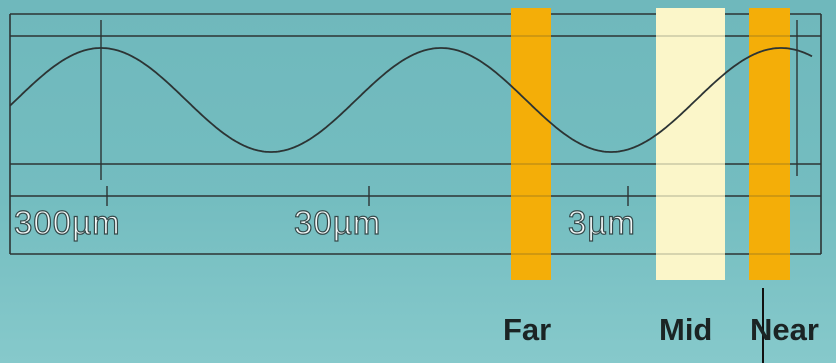 The height and width of the screenshot is (363, 836). Describe the element at coordinates (784, 329) in the screenshot. I see `near-label: Near` at that location.